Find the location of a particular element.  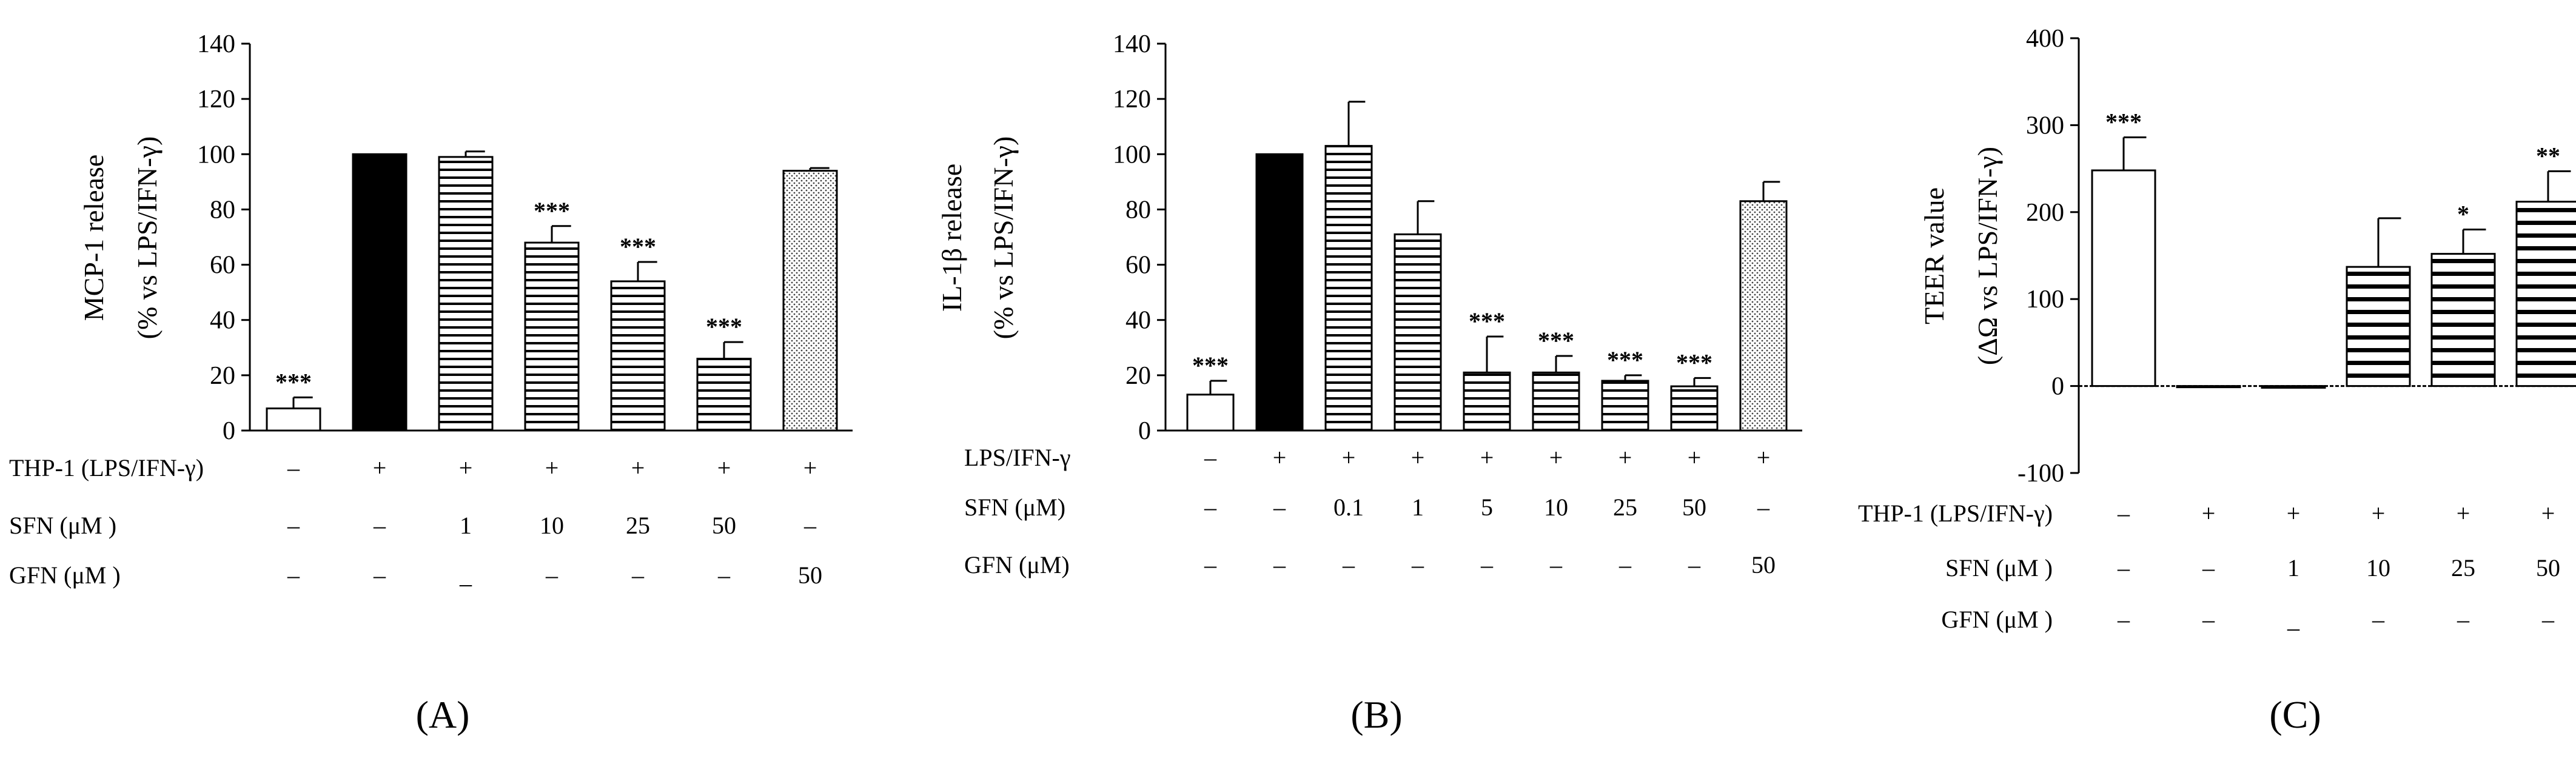

y-axis-title: TEER value is located at coordinates (1935, 255).